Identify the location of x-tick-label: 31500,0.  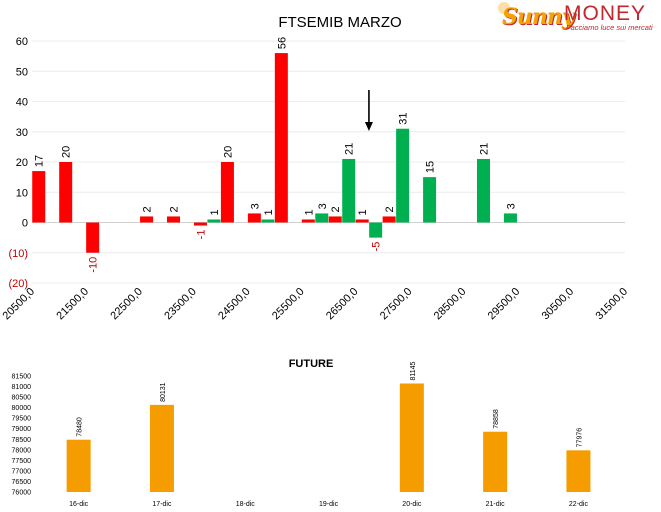
(612, 304).